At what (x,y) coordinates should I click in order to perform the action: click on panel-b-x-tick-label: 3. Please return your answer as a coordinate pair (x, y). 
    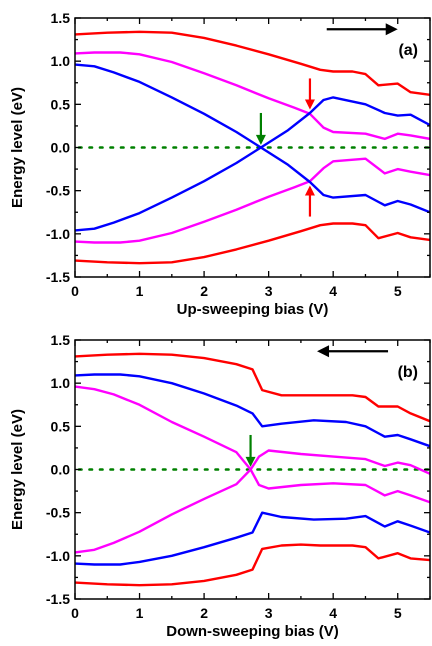
    Looking at the image, I should click on (269, 613).